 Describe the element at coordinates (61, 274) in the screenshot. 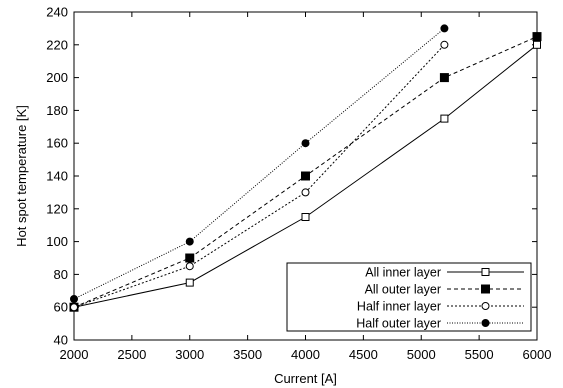

I see `y-tick-label: 80` at that location.